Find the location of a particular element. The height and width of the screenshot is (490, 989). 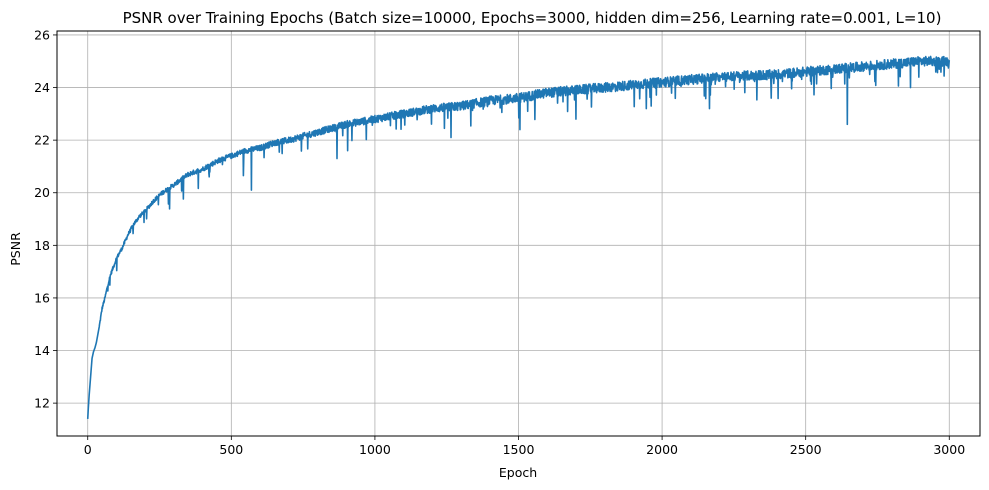

y-tick-label: 12 is located at coordinates (42, 403).